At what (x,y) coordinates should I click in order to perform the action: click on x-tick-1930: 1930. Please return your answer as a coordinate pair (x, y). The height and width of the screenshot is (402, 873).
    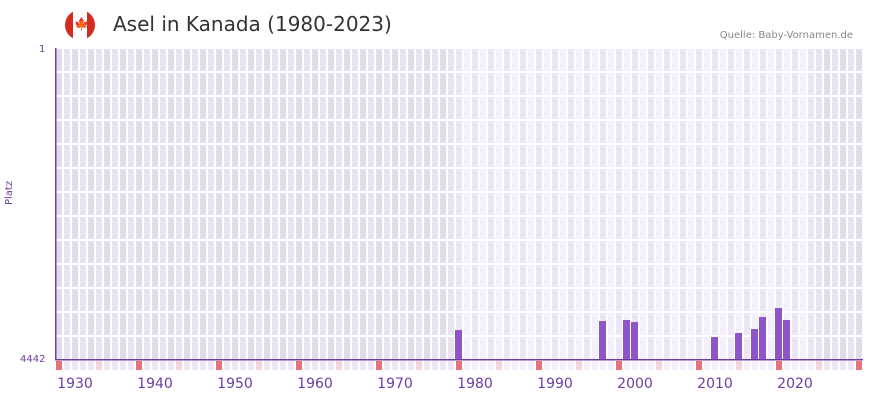
    Looking at the image, I should click on (75, 384).